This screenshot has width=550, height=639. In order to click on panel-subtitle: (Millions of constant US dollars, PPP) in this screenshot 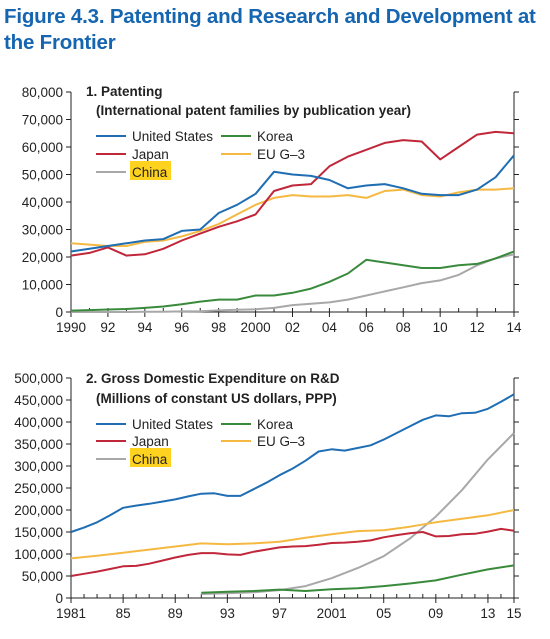, I will do `click(216, 398)`.